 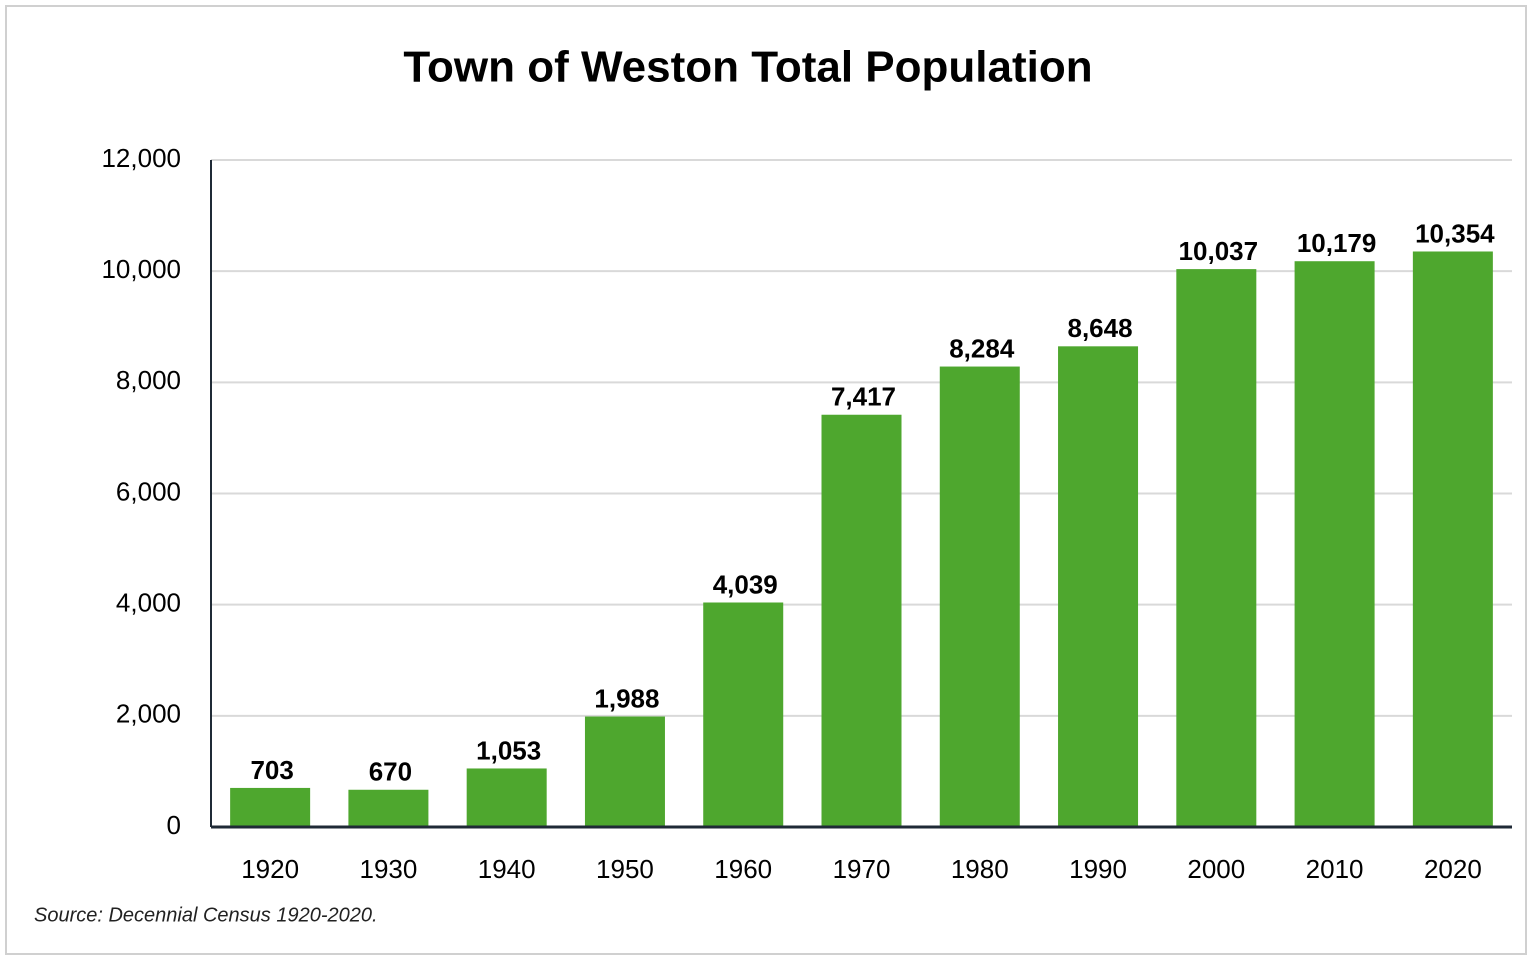 I want to click on value-label: 7,417, so click(x=863, y=397).